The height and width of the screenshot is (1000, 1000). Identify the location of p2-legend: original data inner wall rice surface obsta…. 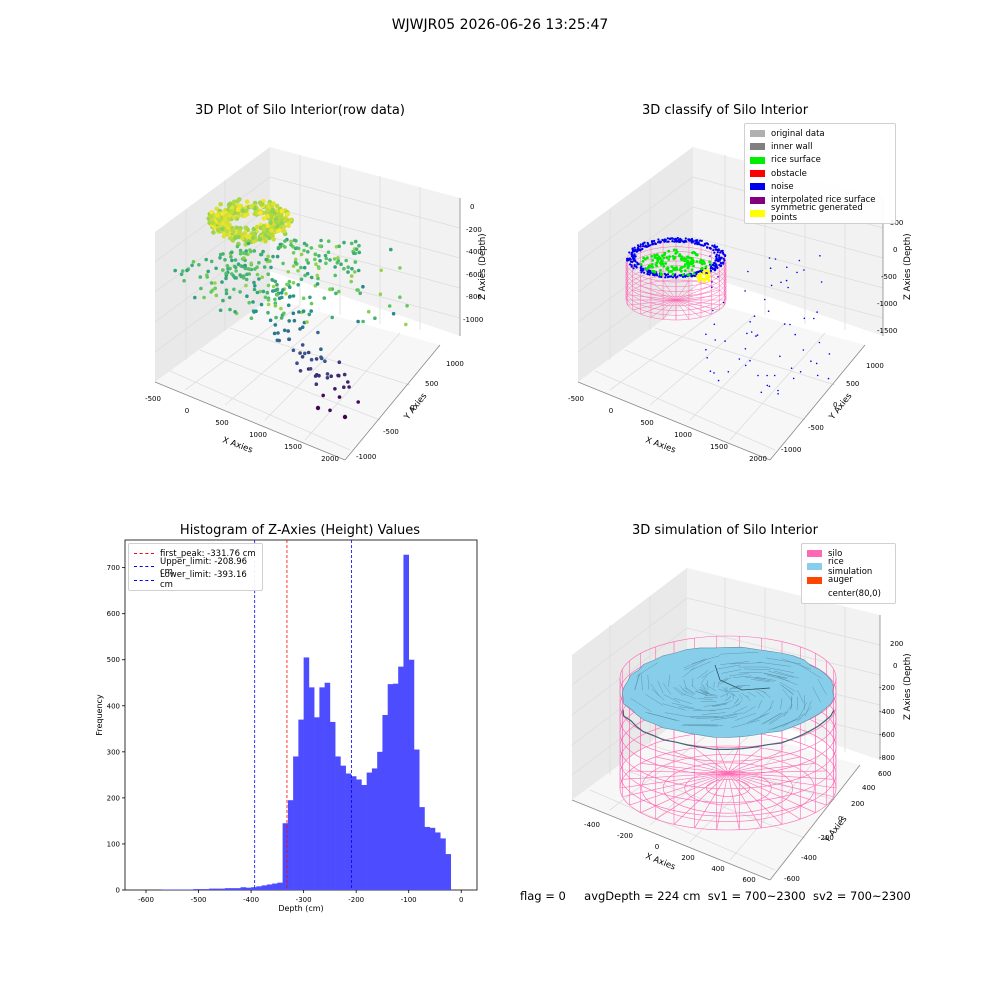
(820, 174).